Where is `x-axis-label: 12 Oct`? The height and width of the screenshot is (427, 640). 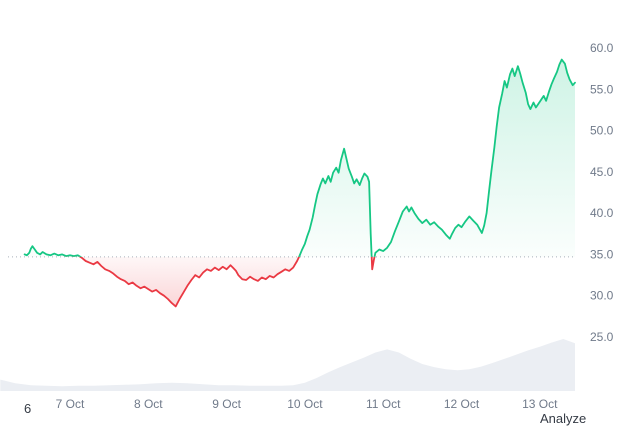 x-axis-label: 12 Oct is located at coordinates (462, 404).